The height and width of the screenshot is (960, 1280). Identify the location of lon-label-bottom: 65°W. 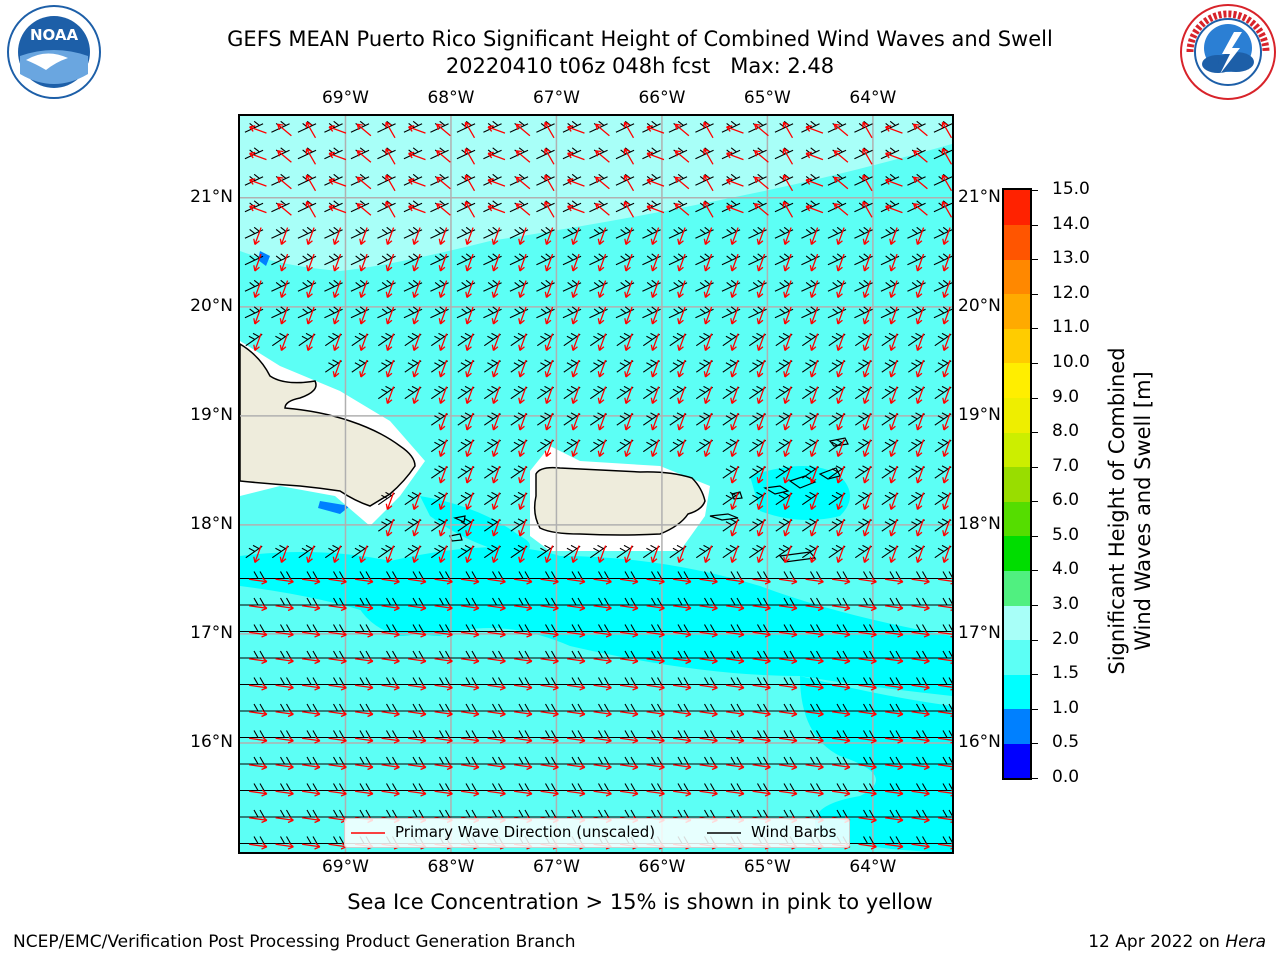
(767, 867).